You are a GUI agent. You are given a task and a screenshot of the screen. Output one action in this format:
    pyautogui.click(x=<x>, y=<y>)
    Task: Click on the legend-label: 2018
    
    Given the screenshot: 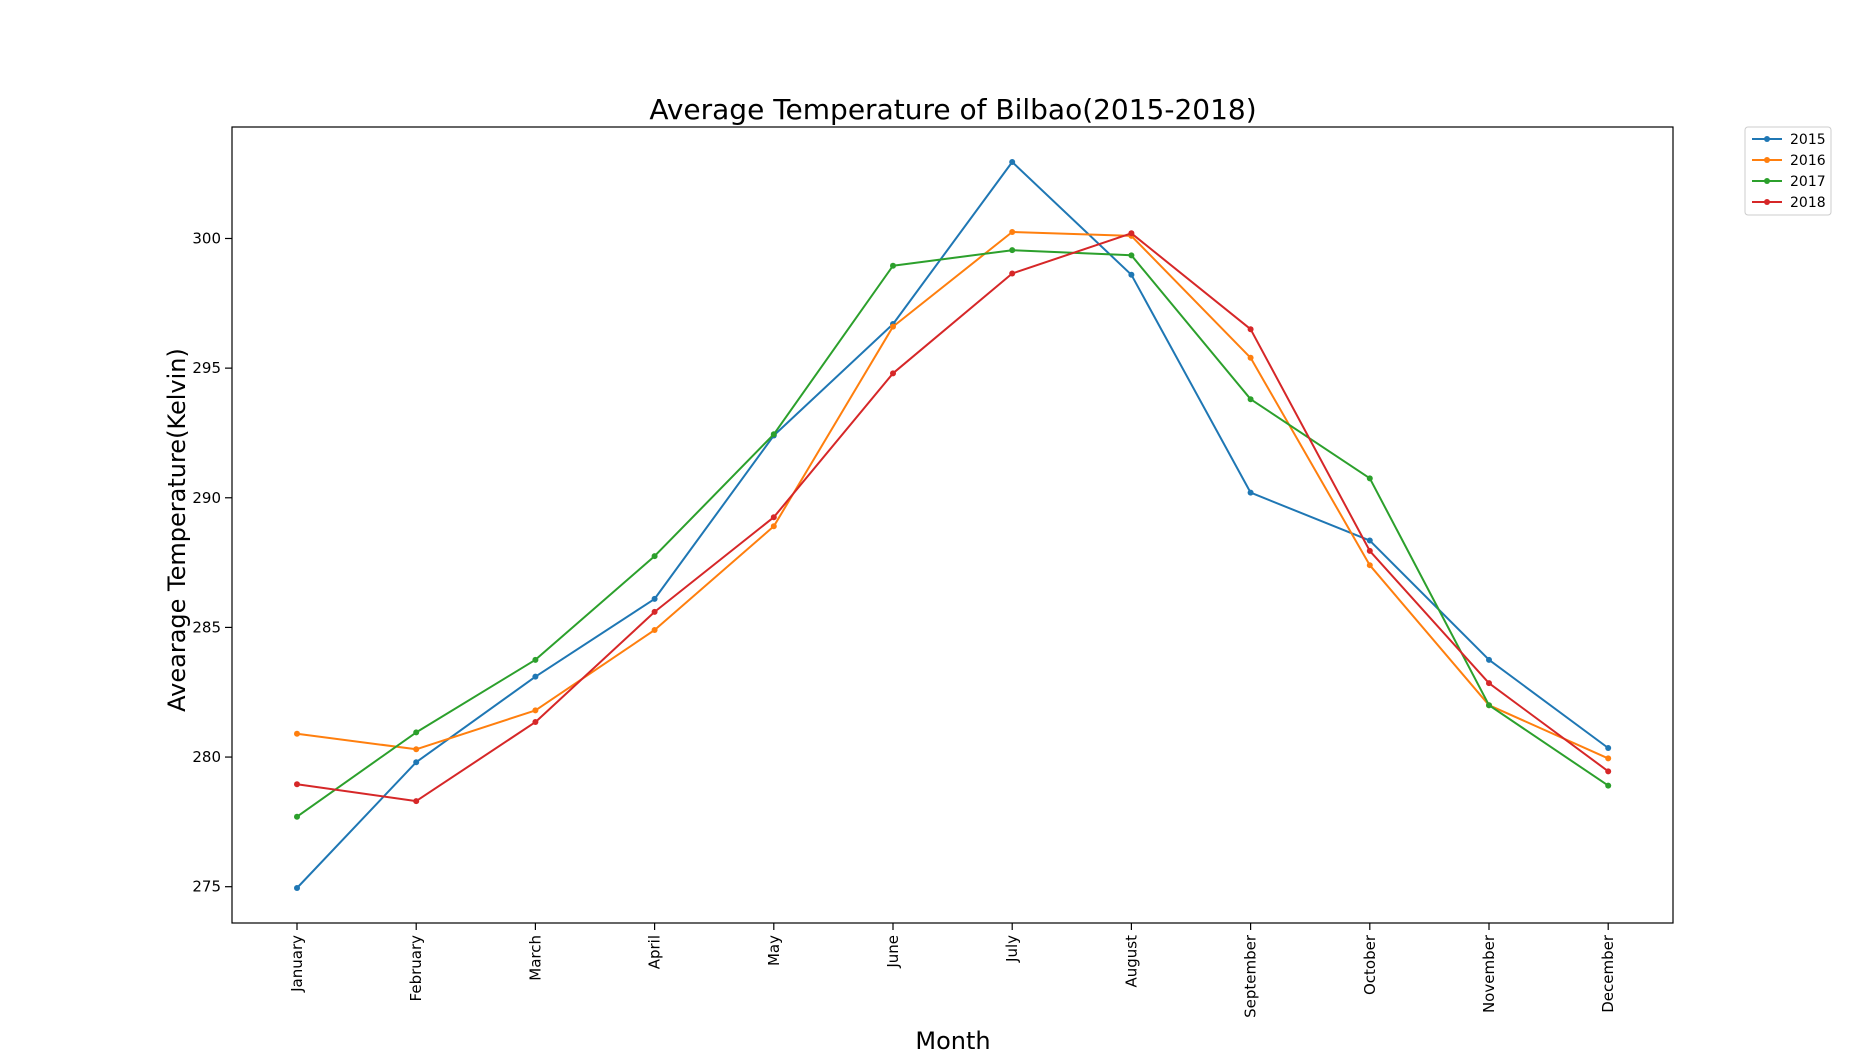 What is the action you would take?
    pyautogui.click(x=1808, y=203)
    